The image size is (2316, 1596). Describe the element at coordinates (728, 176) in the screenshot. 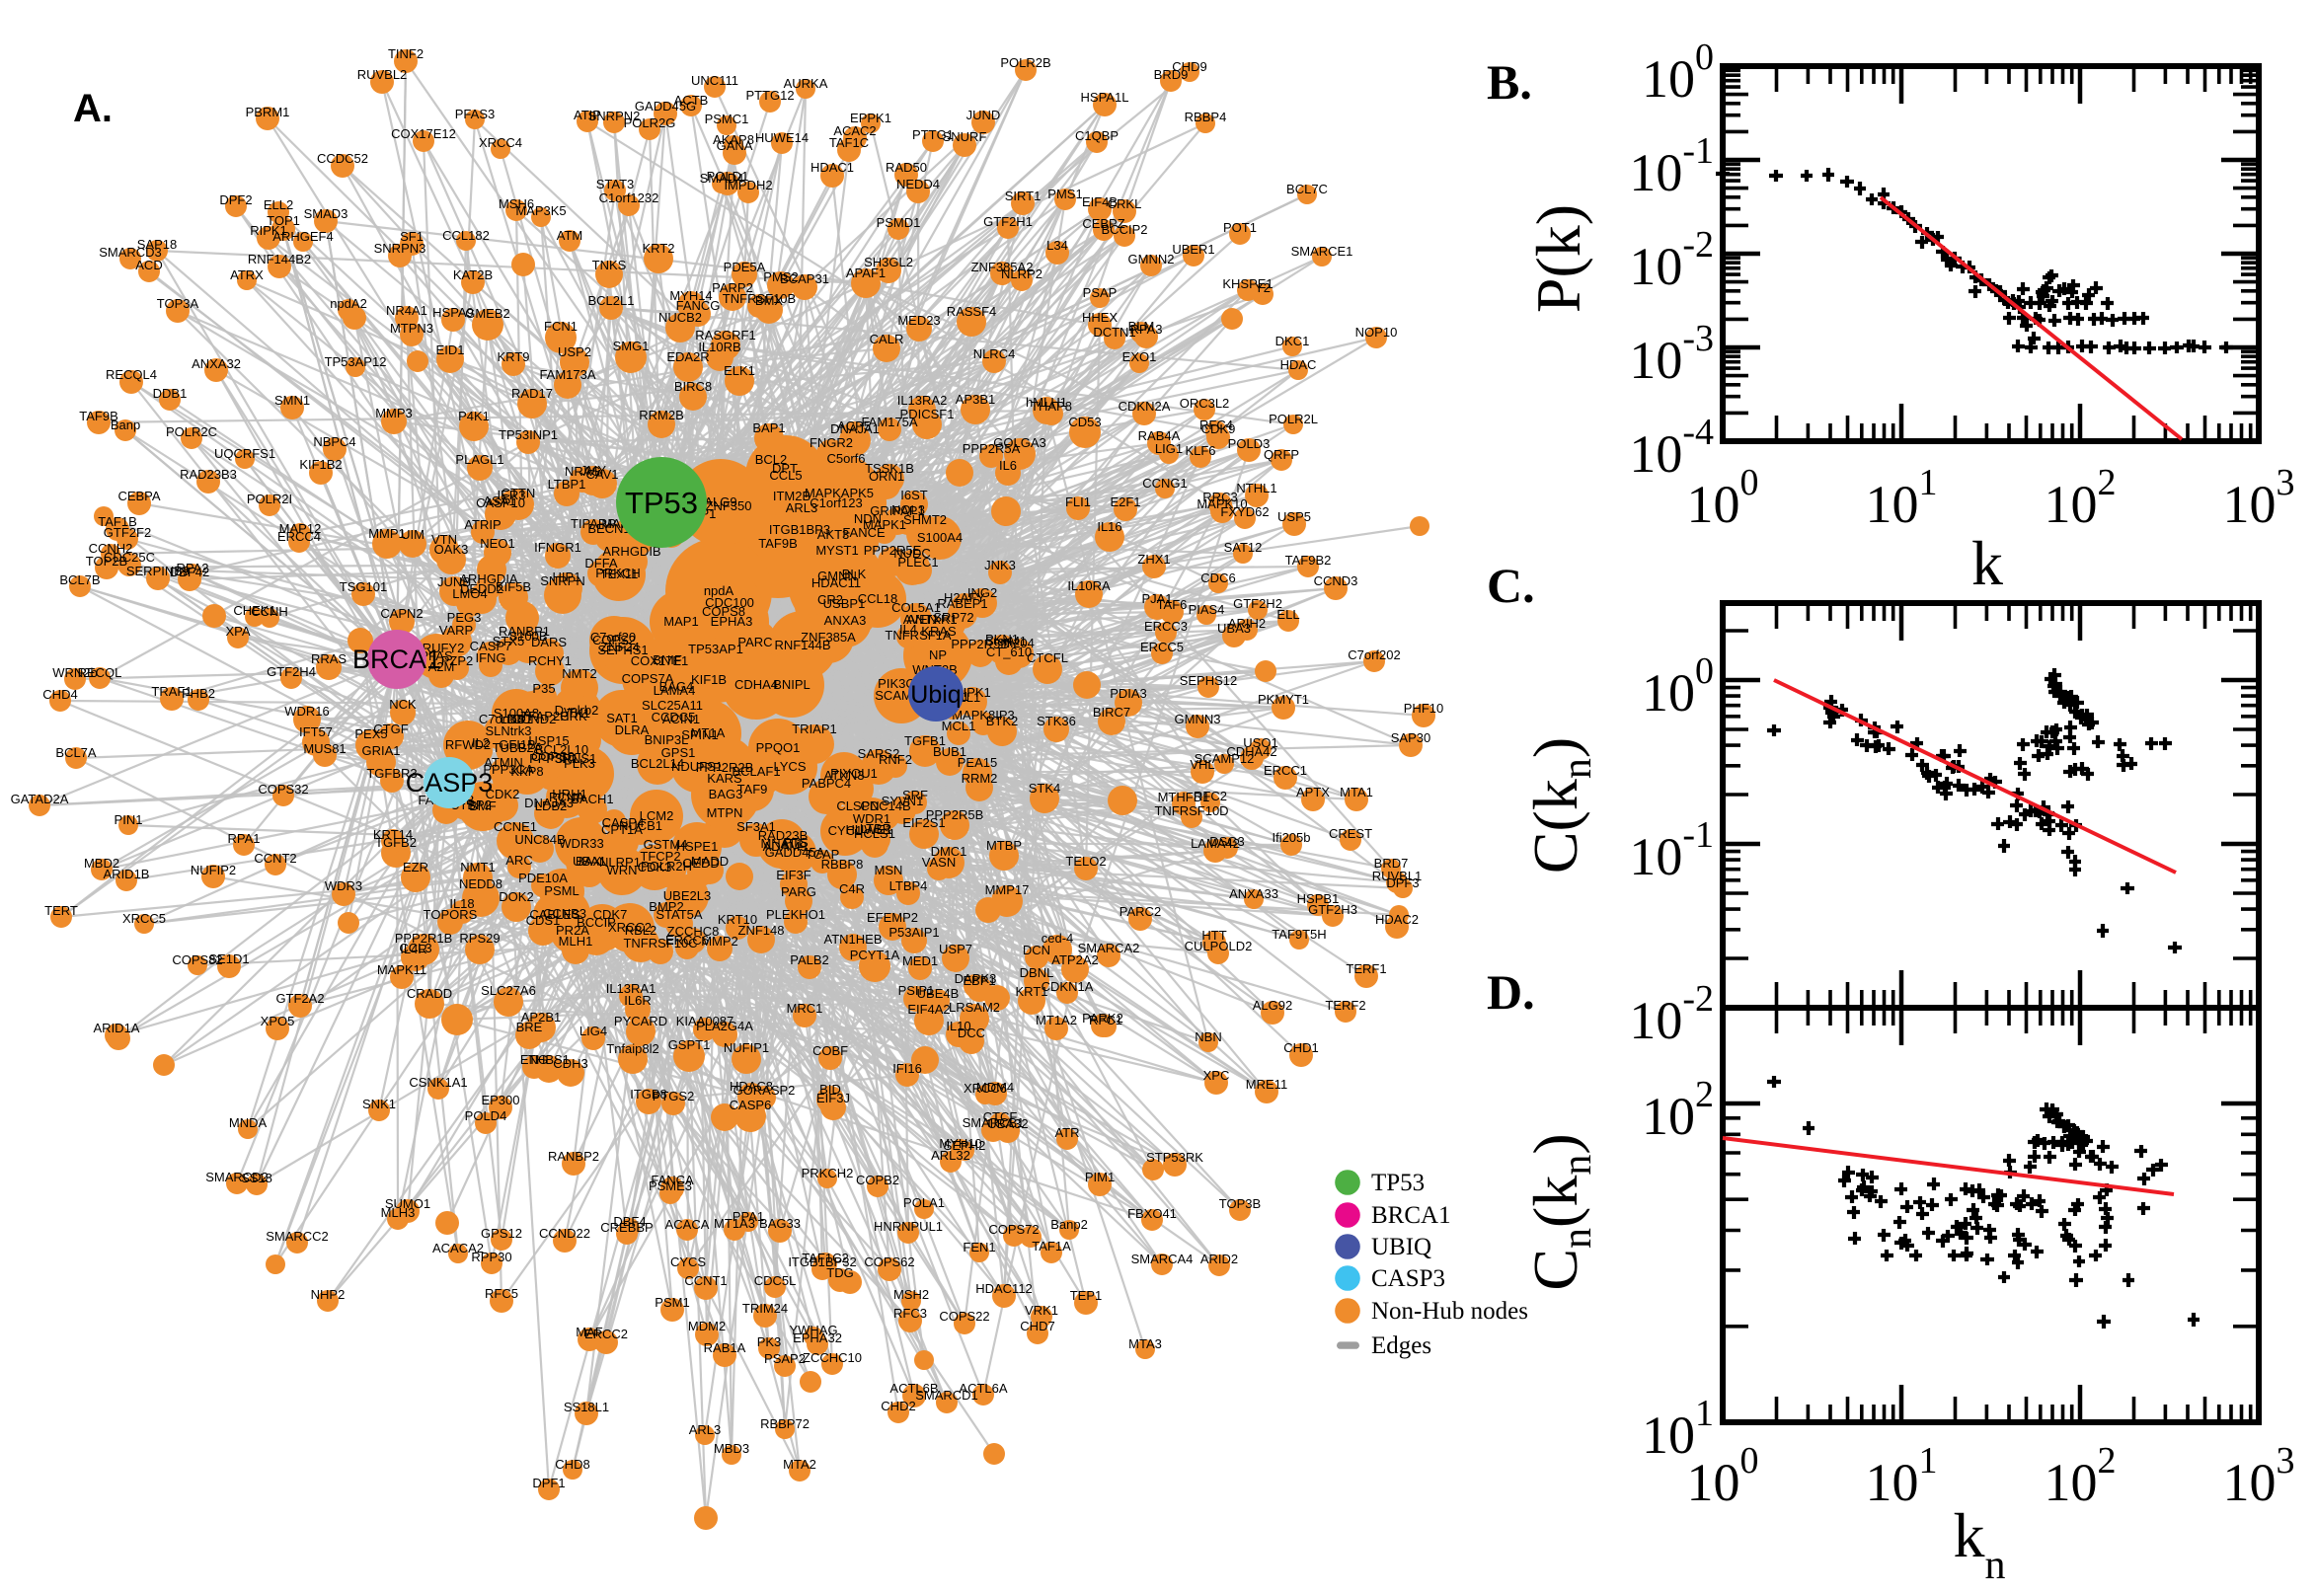

I see `svg-text: POLD1` at that location.